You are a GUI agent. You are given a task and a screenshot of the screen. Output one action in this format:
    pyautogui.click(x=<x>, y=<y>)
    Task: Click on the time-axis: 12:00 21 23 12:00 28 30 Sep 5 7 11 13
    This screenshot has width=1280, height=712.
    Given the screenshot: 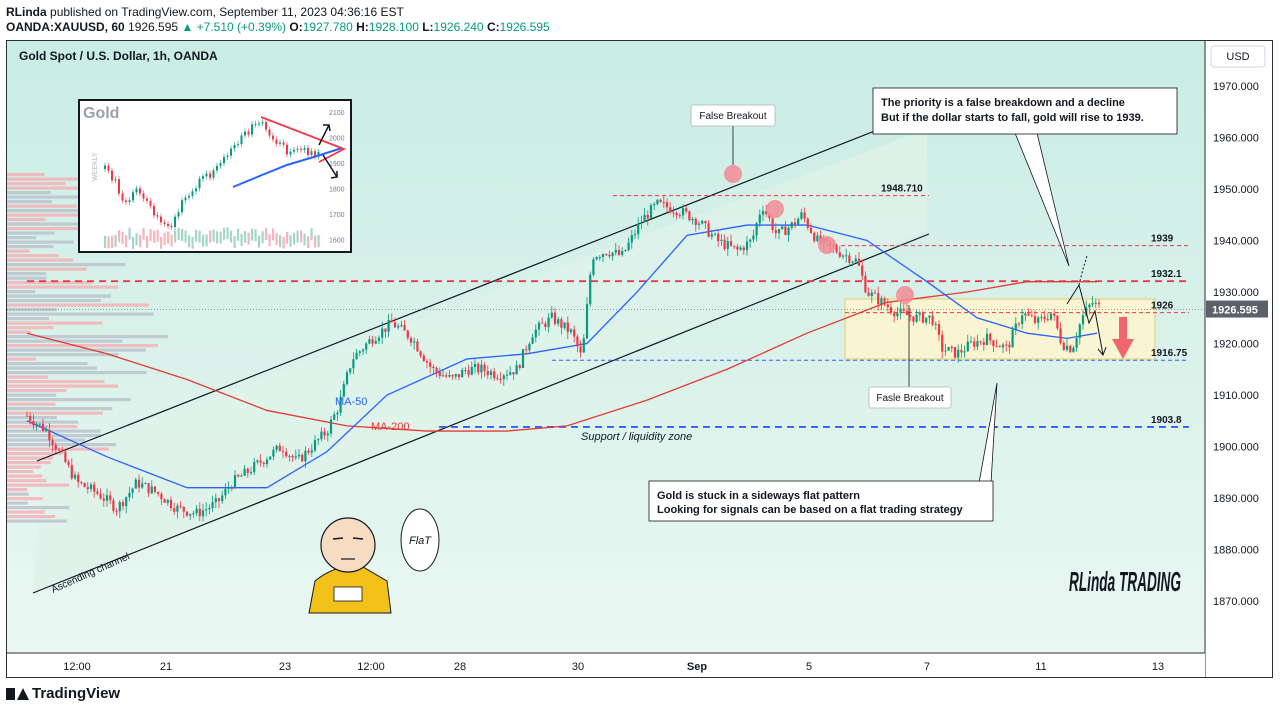 What is the action you would take?
    pyautogui.click(x=613, y=667)
    